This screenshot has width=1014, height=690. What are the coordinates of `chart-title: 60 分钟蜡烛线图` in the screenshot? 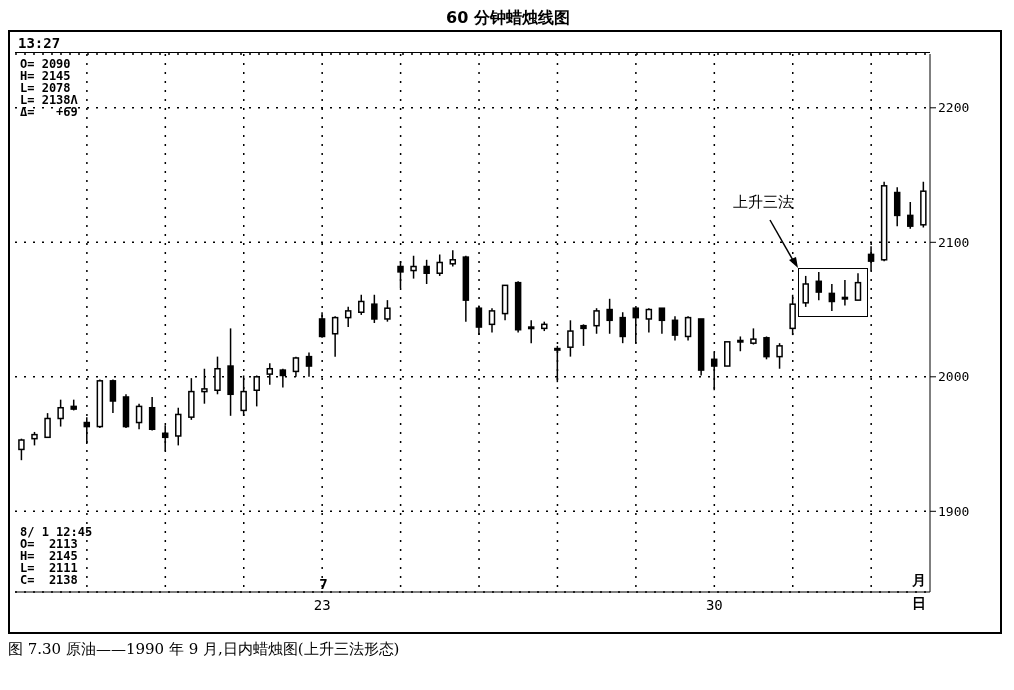 It's located at (508, 18).